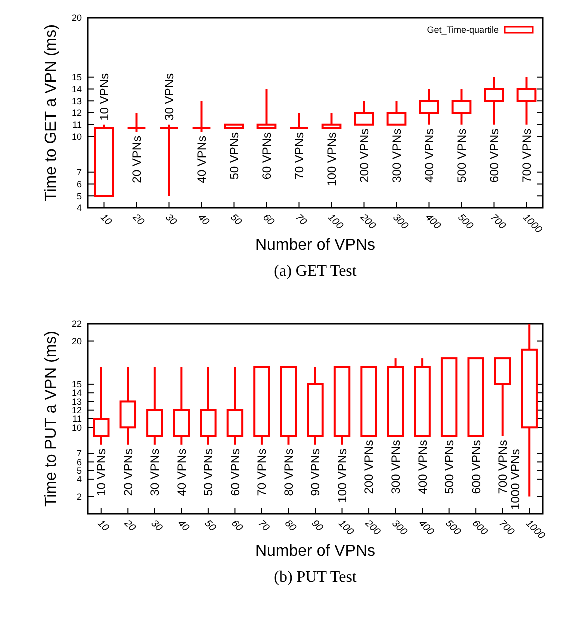 Image resolution: width=561 pixels, height=624 pixels. Describe the element at coordinates (79, 497) in the screenshot. I see `y-tick-label: 2` at that location.